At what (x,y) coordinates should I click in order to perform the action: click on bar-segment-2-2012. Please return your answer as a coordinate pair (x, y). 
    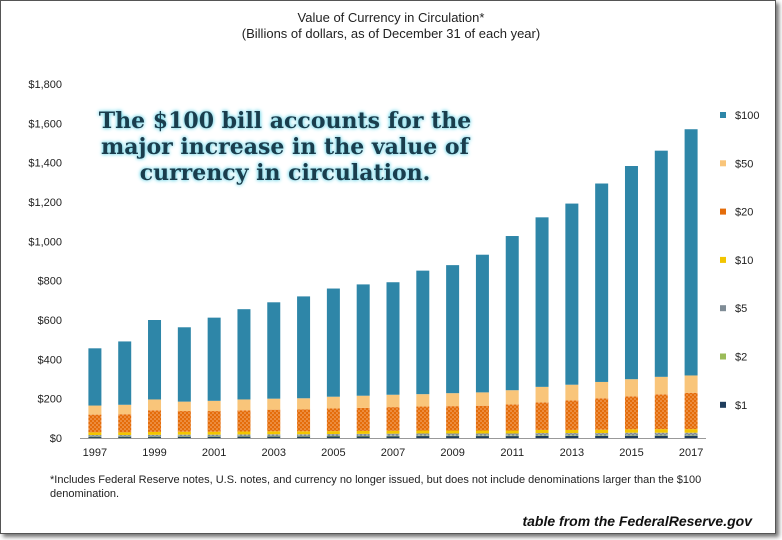
    Looking at the image, I should click on (542, 435).